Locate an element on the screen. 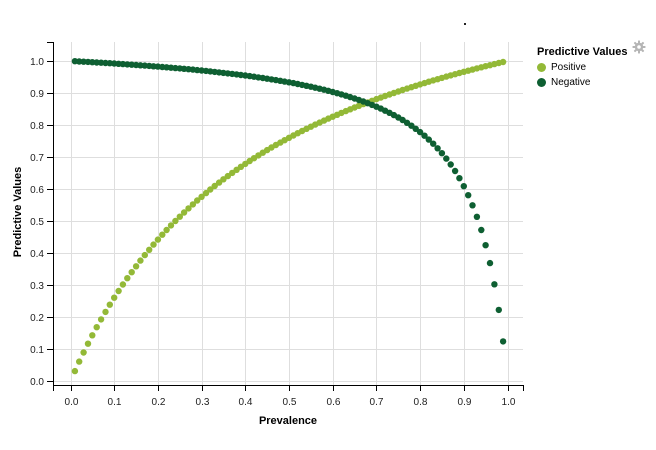 This screenshot has height=450, width=656. y-tick-label: 0.7 is located at coordinates (37, 158).